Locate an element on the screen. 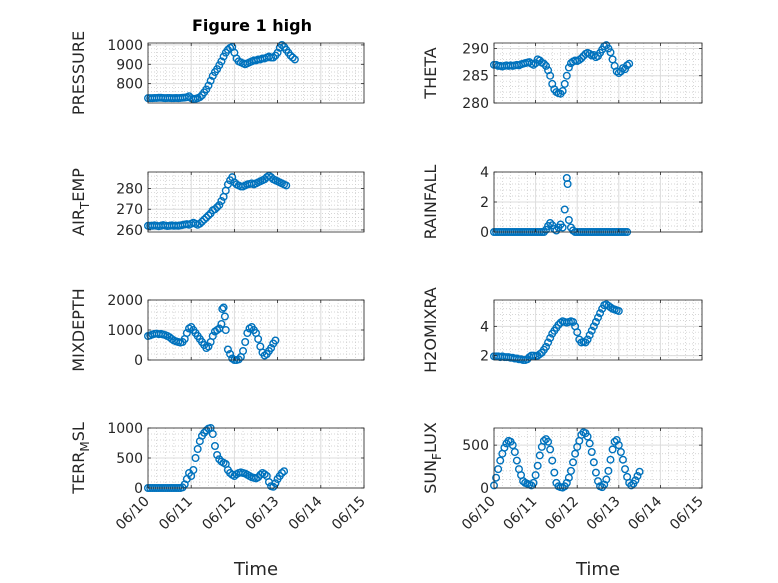 Image resolution: width=778 pixels, height=583 pixels. x-tick-label: 06/11 is located at coordinates (176, 514).